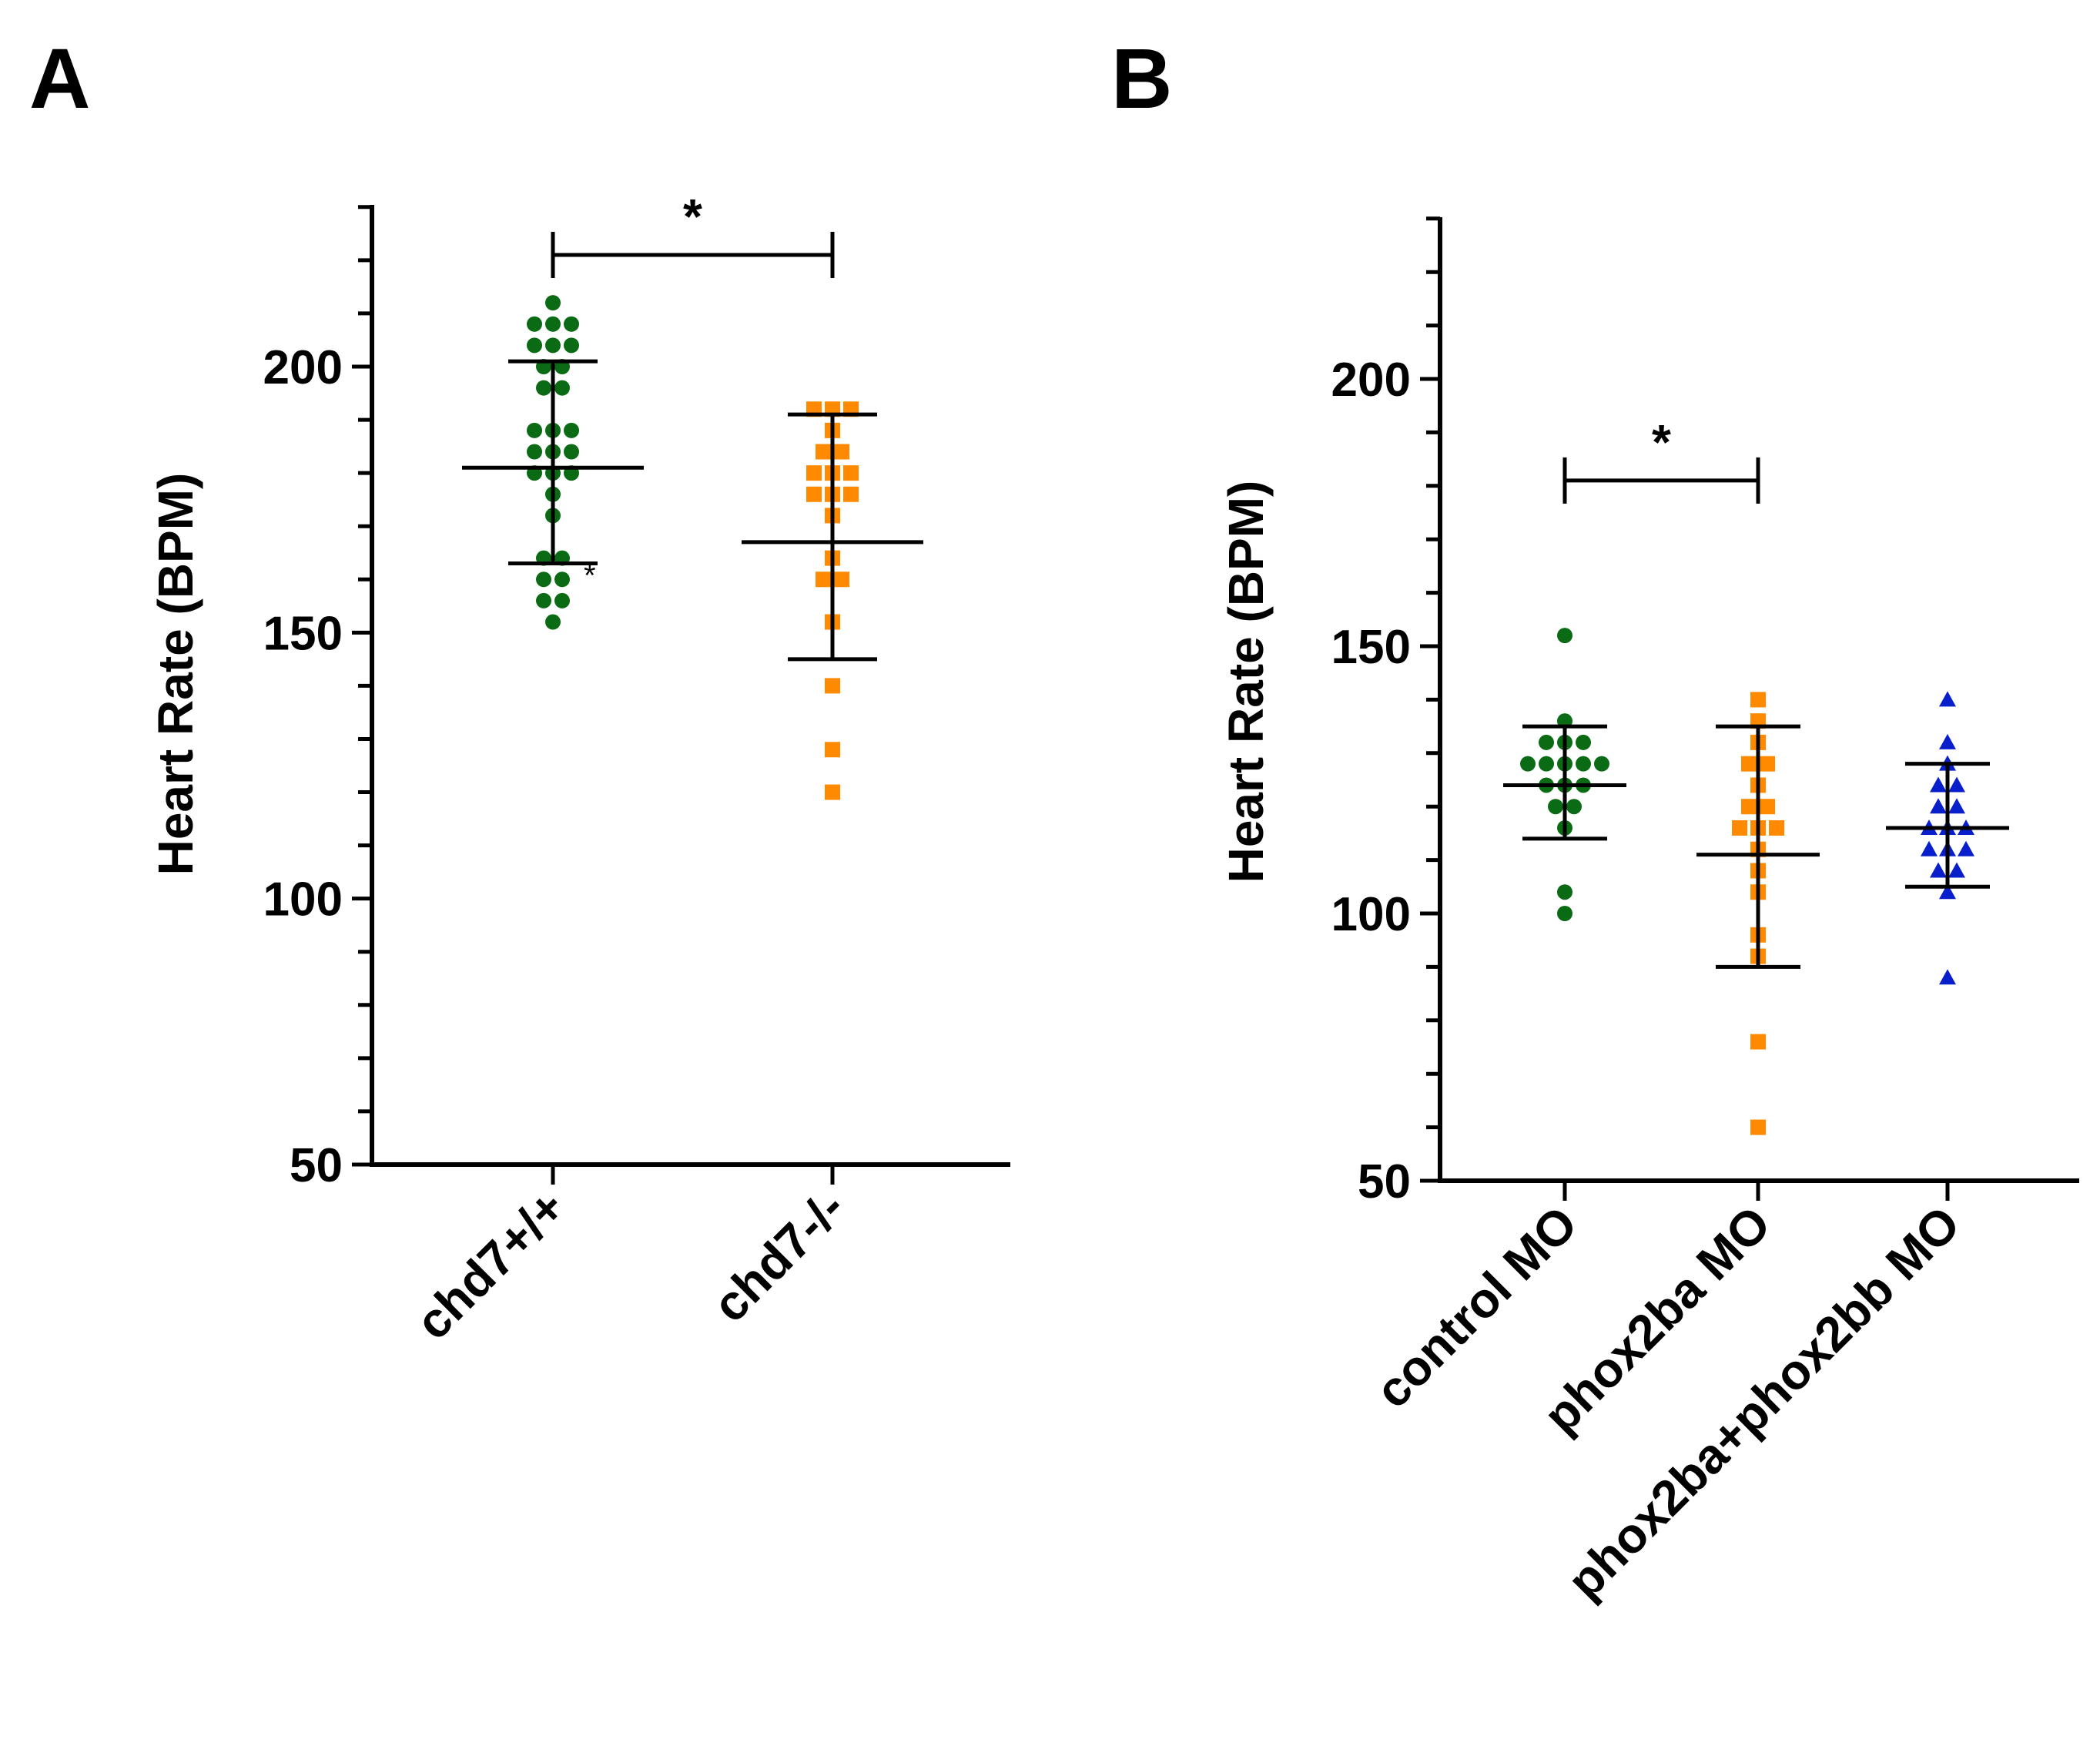  I want to click on x-category-label: phox2ba+phox2bb MO, so click(1763, 1402).